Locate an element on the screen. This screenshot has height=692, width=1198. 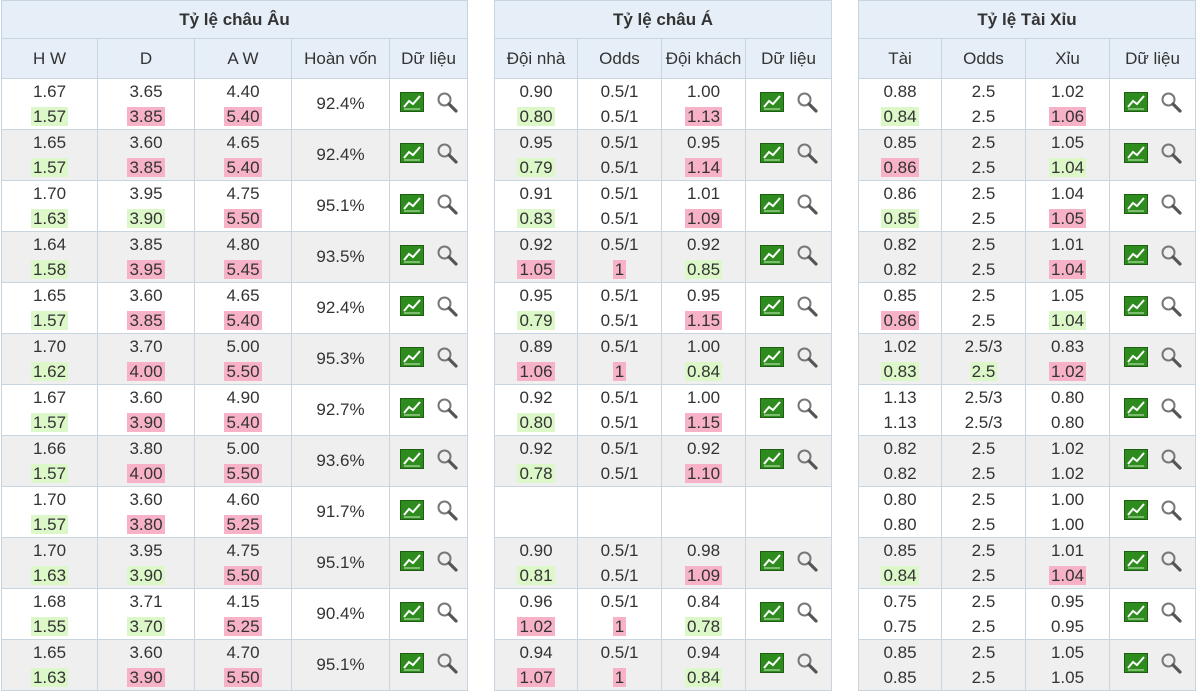
odds-value: 1.06 is located at coordinates (1067, 116).